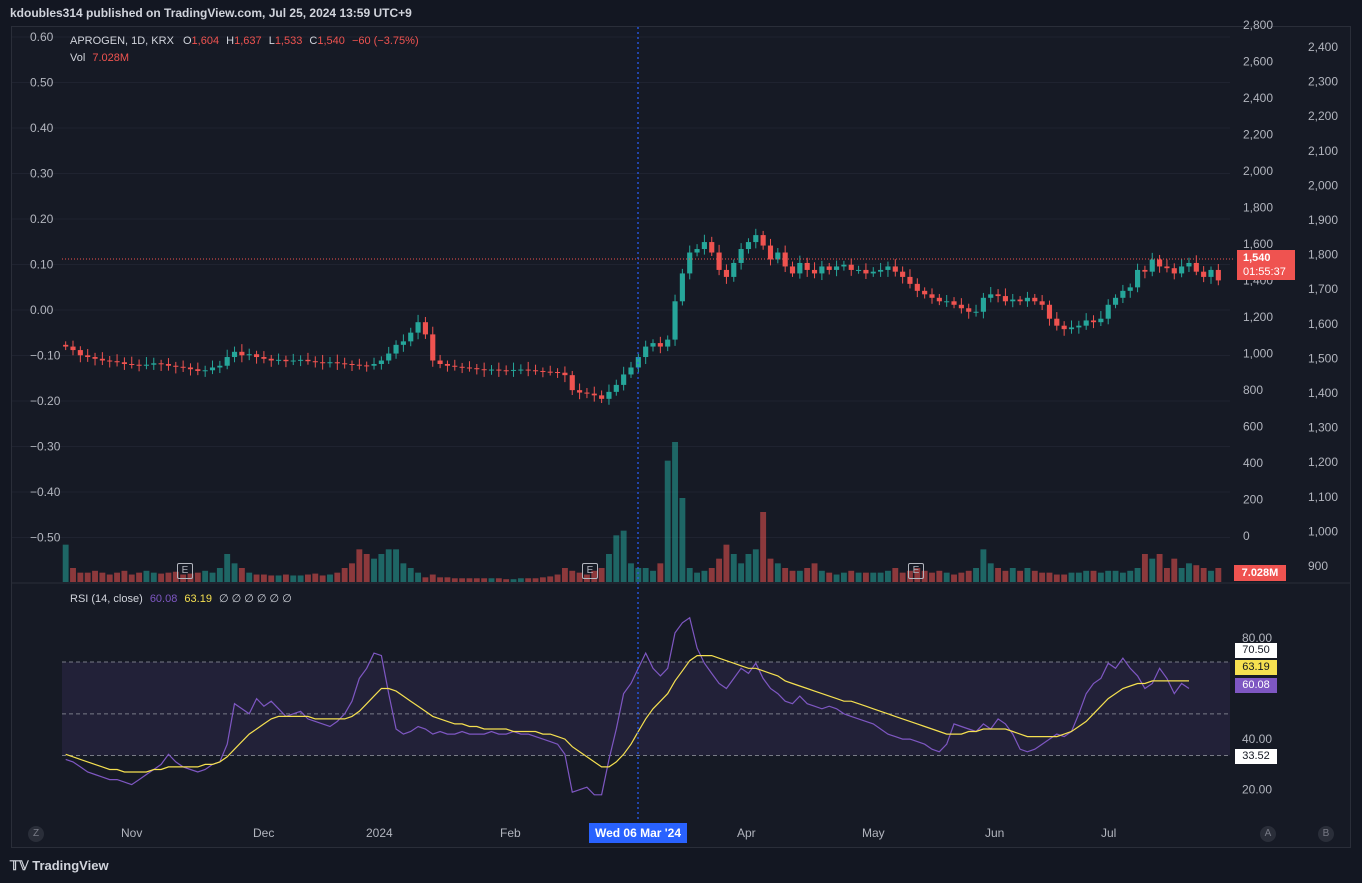  I want to click on corner-z-button: Z, so click(36, 834).